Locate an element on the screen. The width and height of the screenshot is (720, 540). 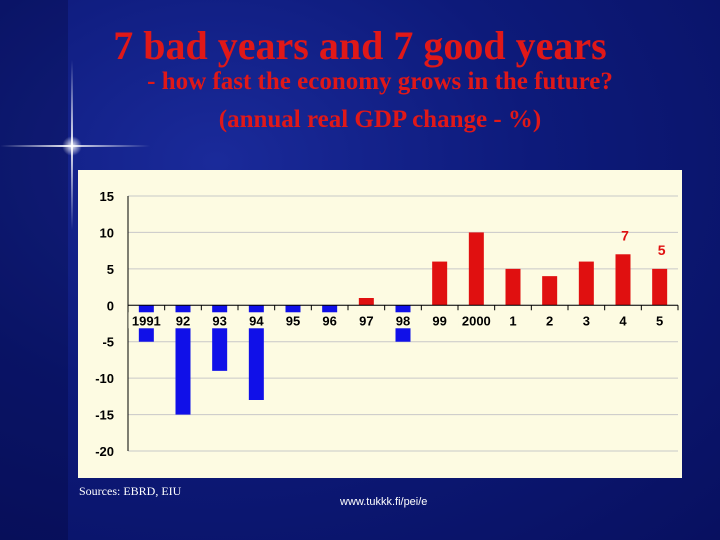
x-tick-label: 1991 is located at coordinates (146, 320).